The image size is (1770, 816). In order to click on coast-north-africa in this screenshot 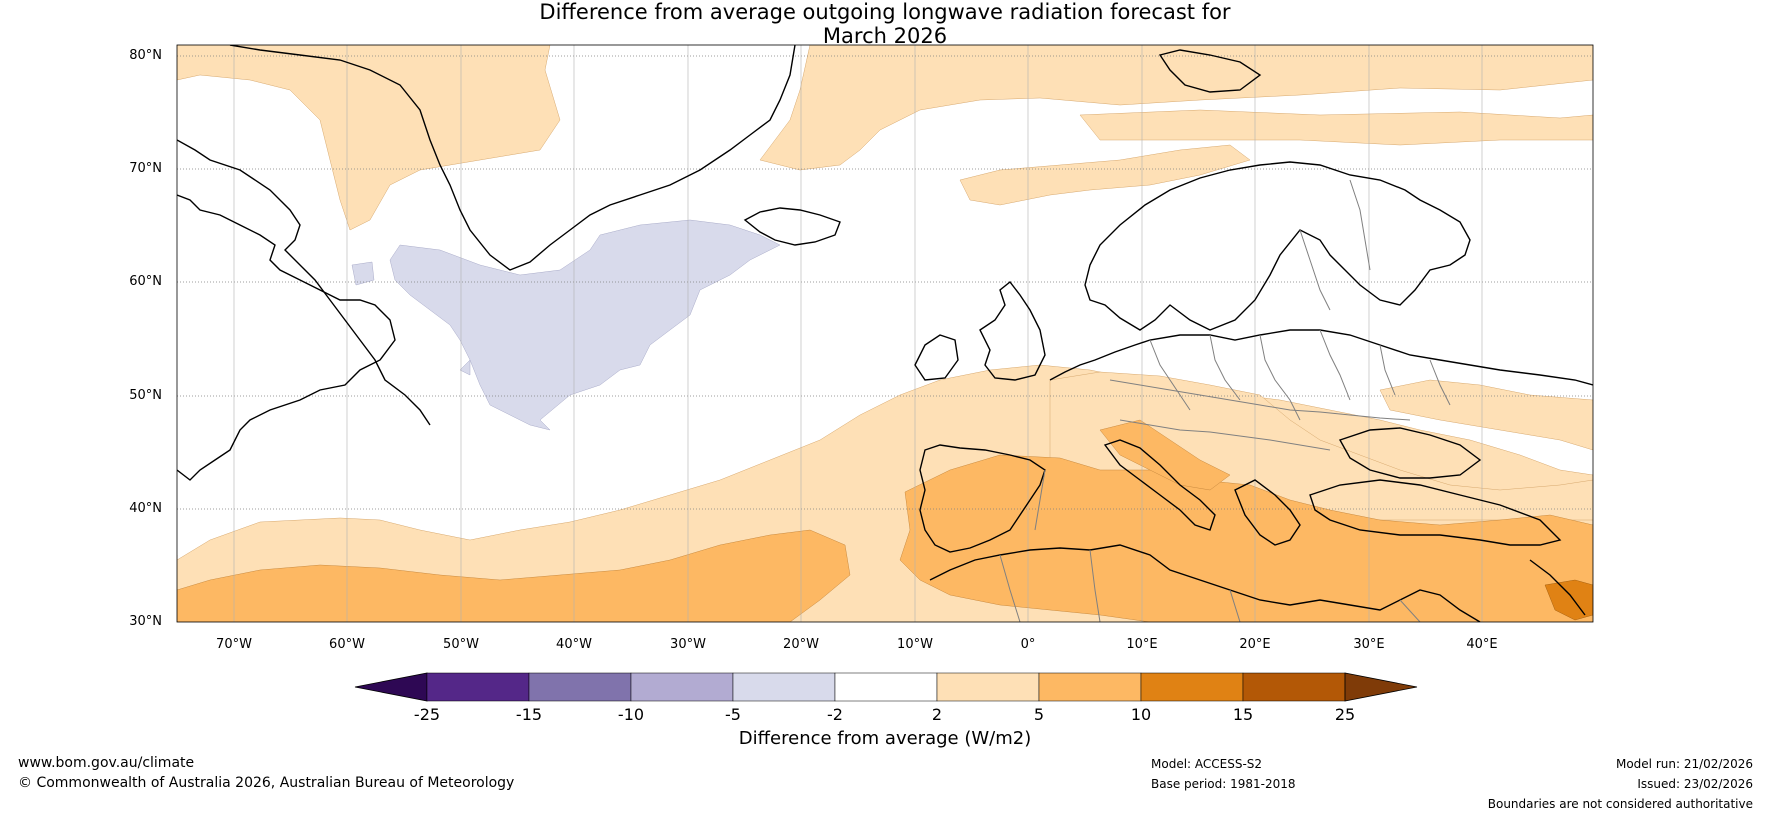, I will do `click(1205, 583)`.